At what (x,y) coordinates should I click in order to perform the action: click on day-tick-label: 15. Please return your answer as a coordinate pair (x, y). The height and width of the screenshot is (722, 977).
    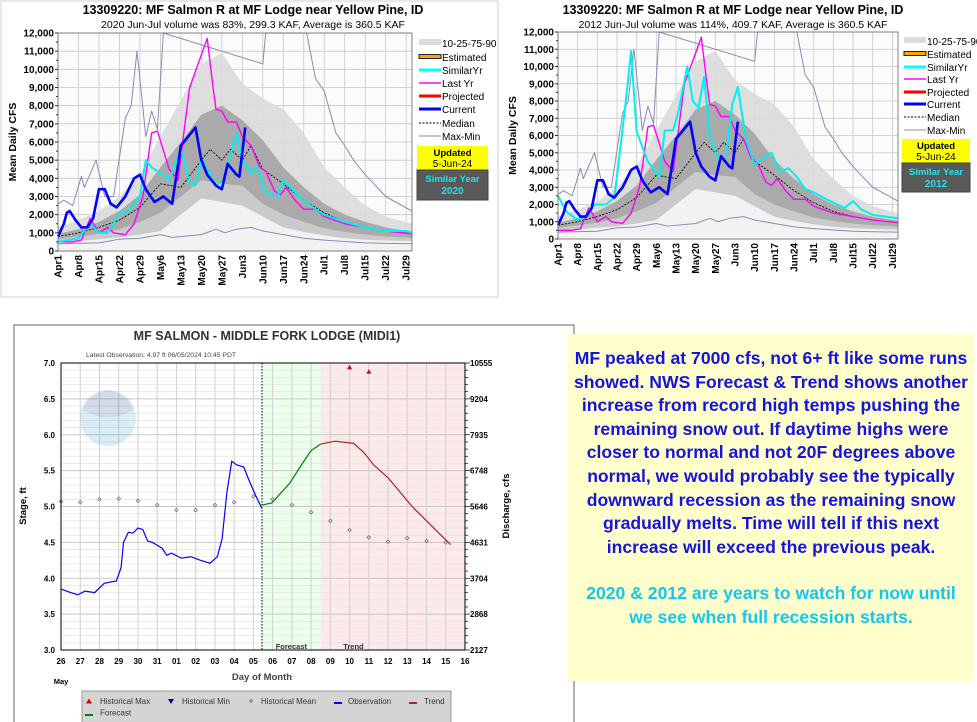
    Looking at the image, I should click on (445, 661).